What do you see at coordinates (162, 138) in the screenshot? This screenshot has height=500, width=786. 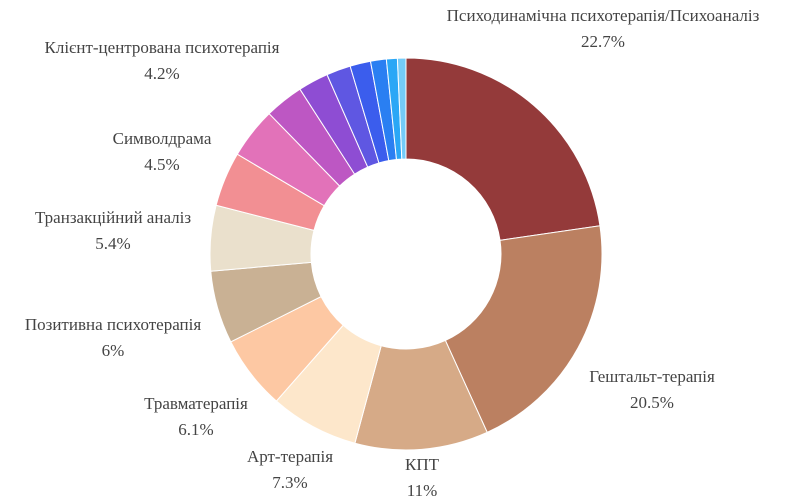 I see `slice-label: Символдрама` at bounding box center [162, 138].